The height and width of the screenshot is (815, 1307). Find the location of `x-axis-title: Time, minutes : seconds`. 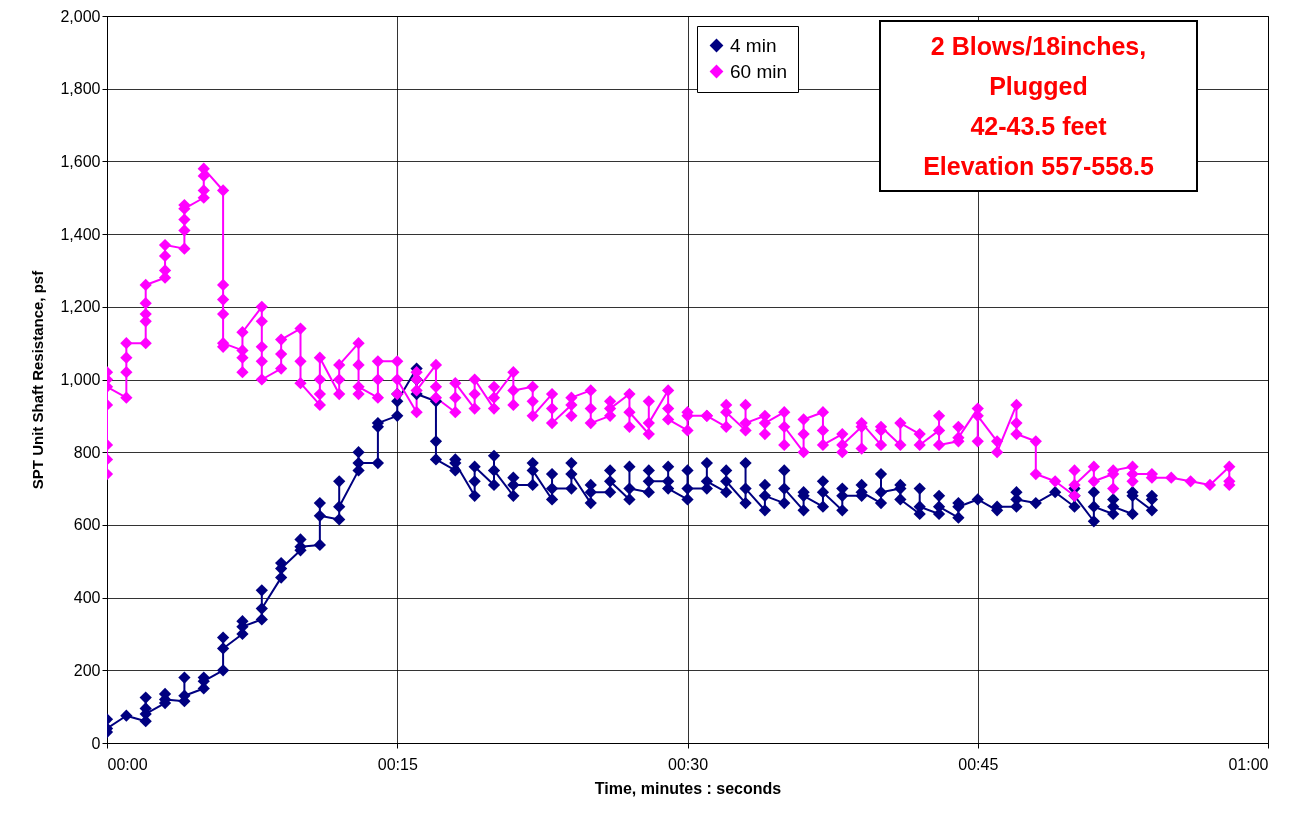

x-axis-title: Time, minutes : seconds is located at coordinates (688, 788).